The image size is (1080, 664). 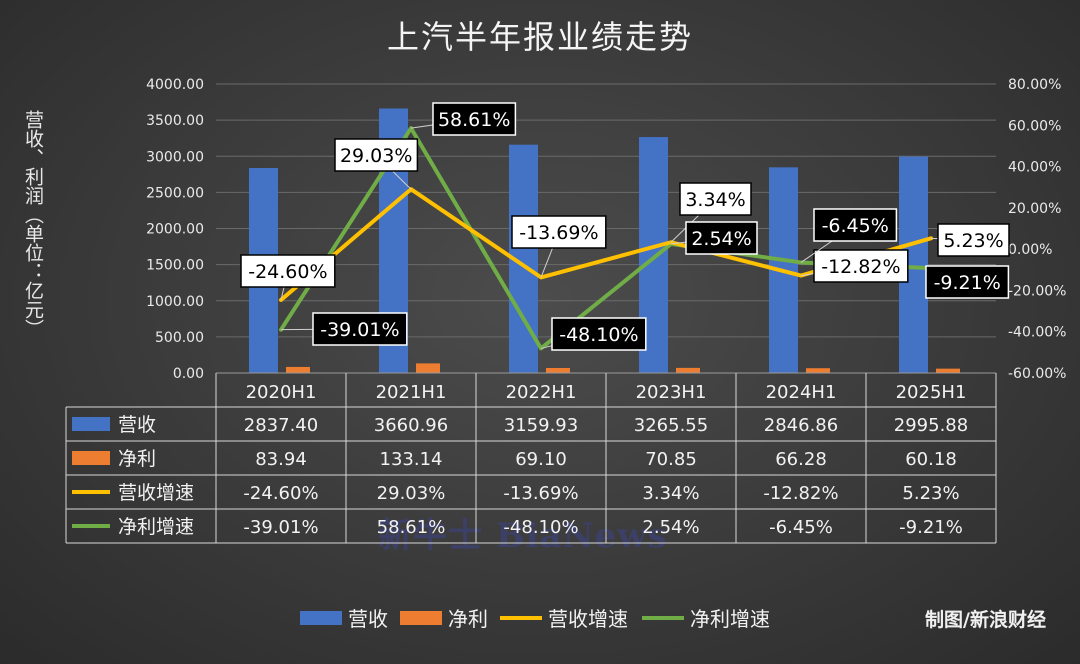 What do you see at coordinates (1037, 333) in the screenshot?
I see `right-axis-tick-label: -40.00%` at bounding box center [1037, 333].